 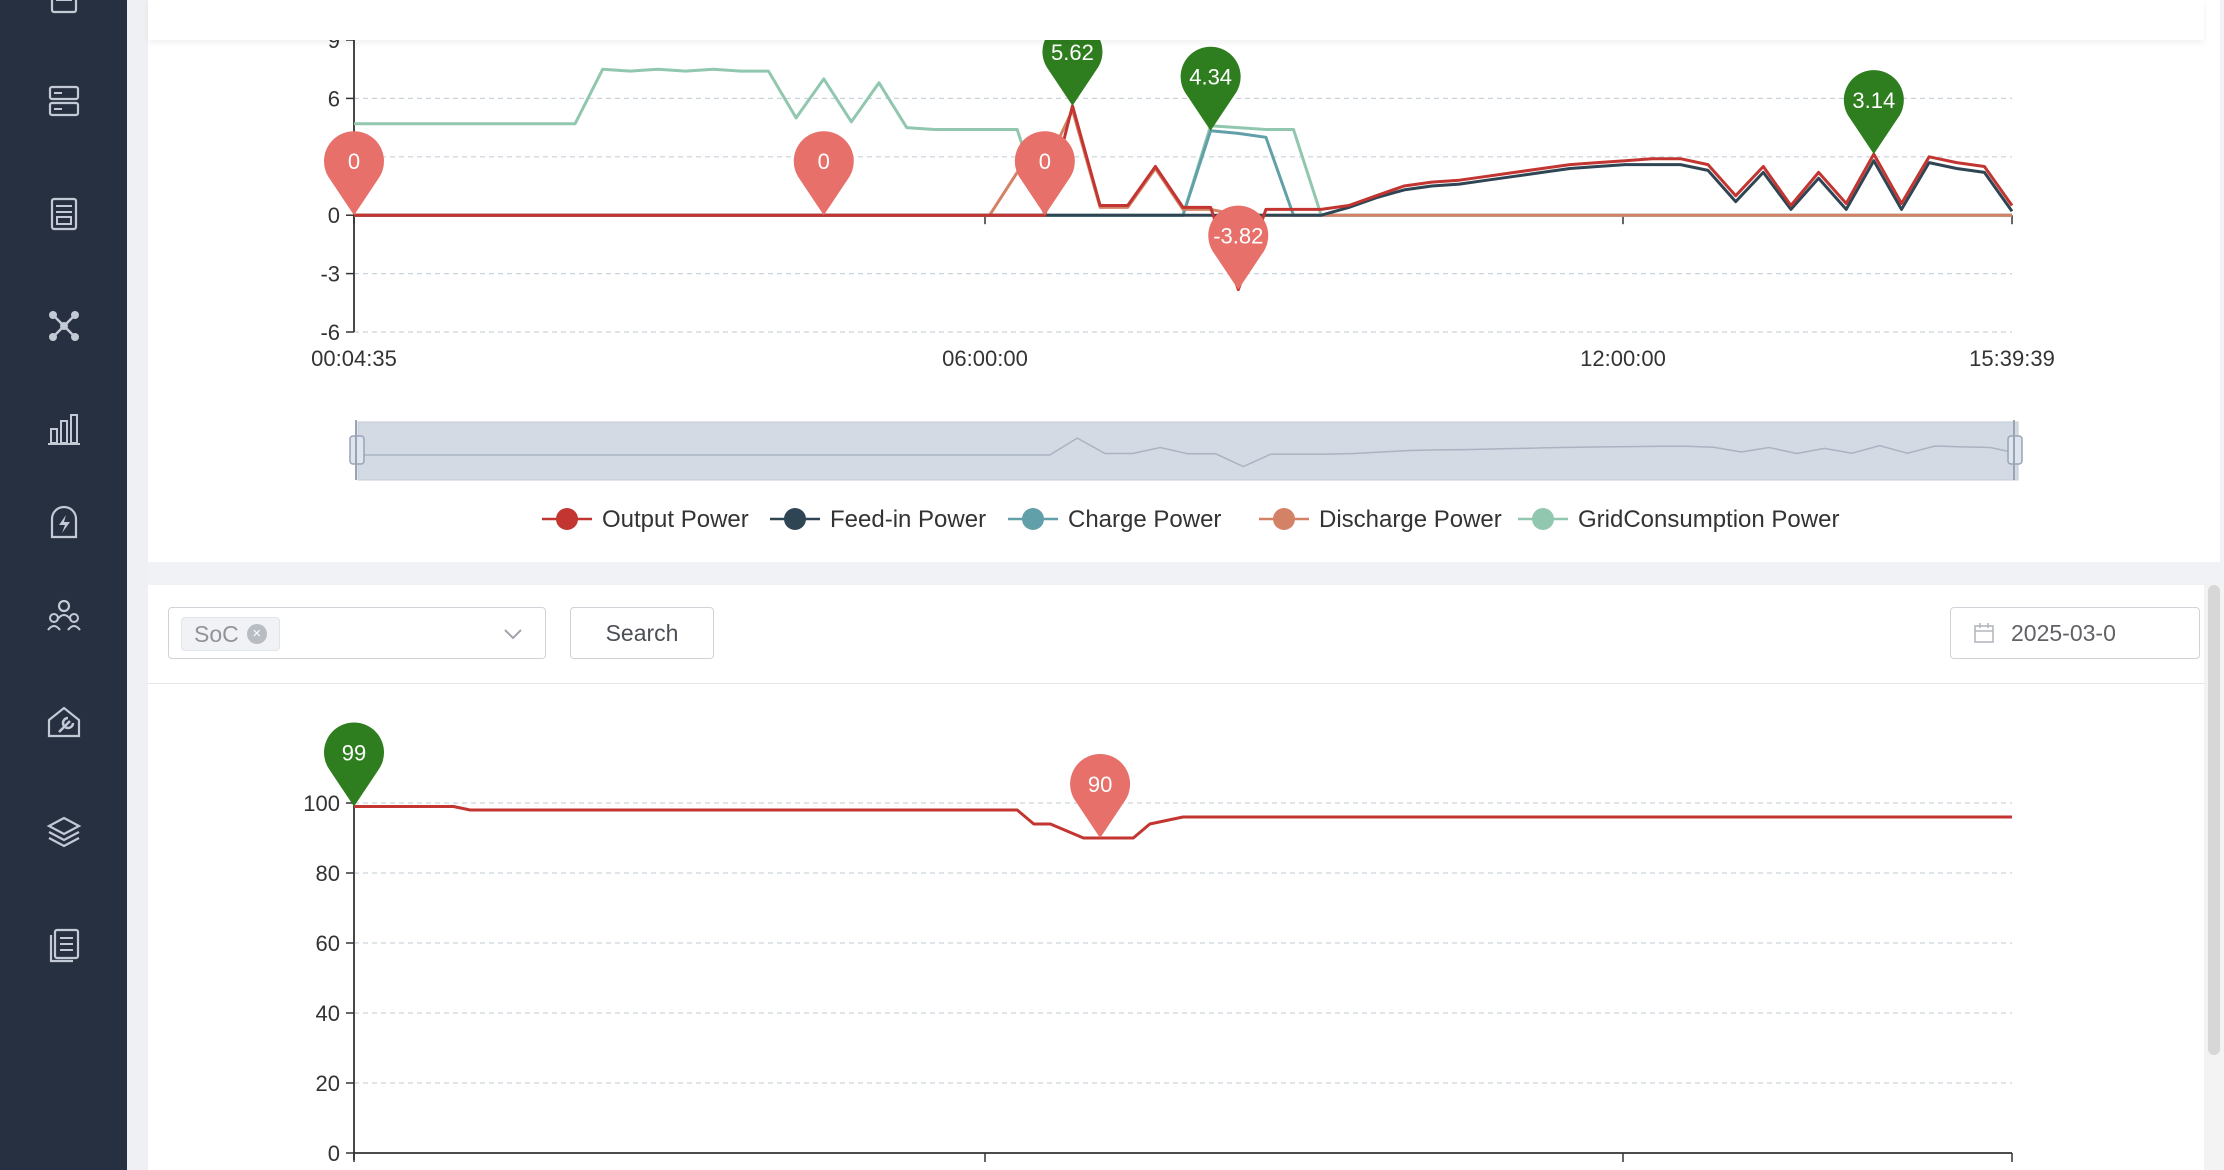 I want to click on power-y-tick-label: 0, so click(x=334, y=215).